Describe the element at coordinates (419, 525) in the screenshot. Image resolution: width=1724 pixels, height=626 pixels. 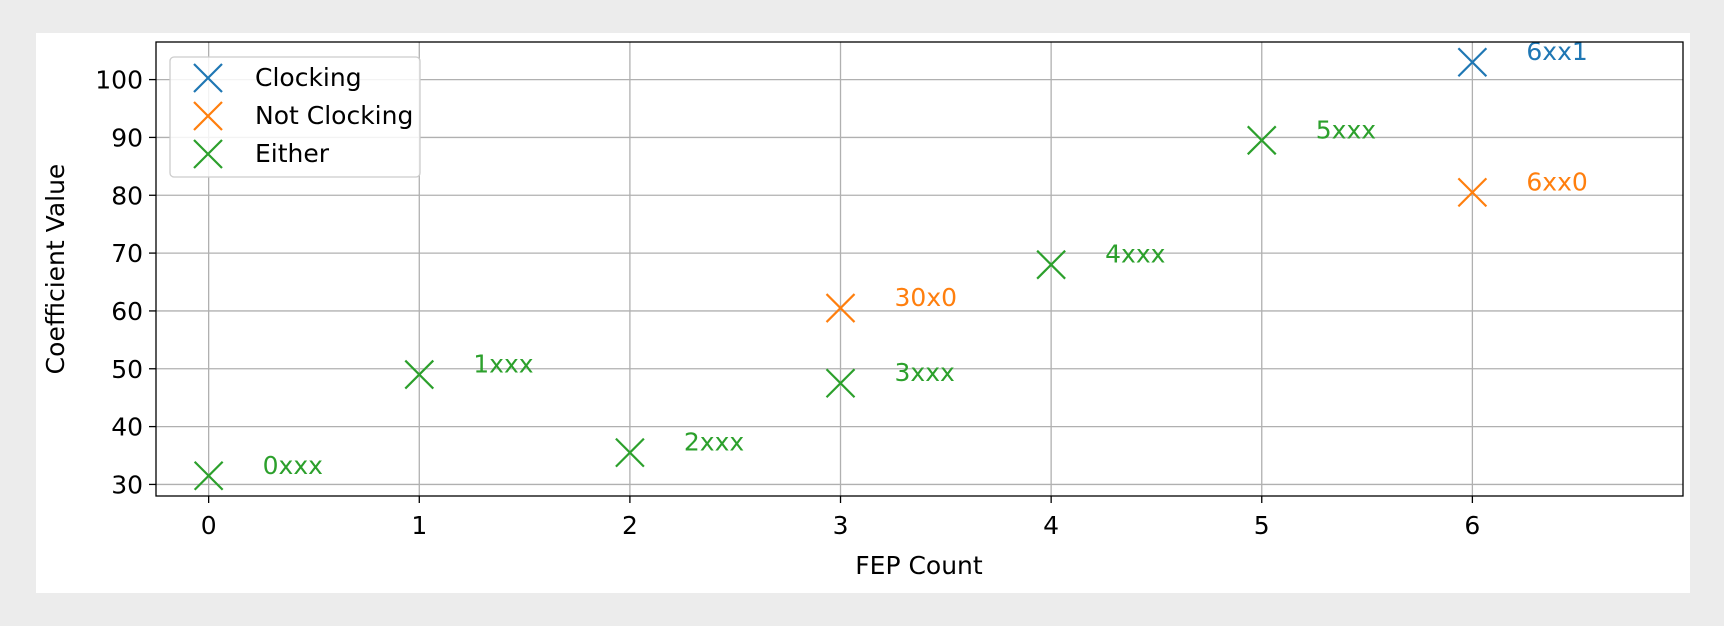
I see `x-tick-label: 1` at that location.